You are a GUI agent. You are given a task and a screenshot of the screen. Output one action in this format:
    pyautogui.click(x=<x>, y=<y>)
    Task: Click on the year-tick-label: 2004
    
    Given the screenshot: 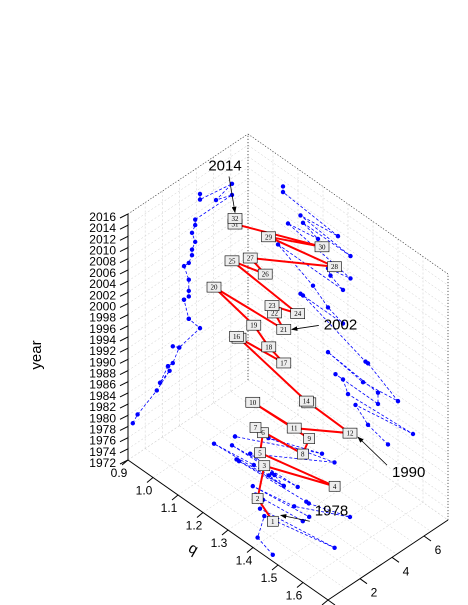 What is the action you would take?
    pyautogui.click(x=102, y=284)
    